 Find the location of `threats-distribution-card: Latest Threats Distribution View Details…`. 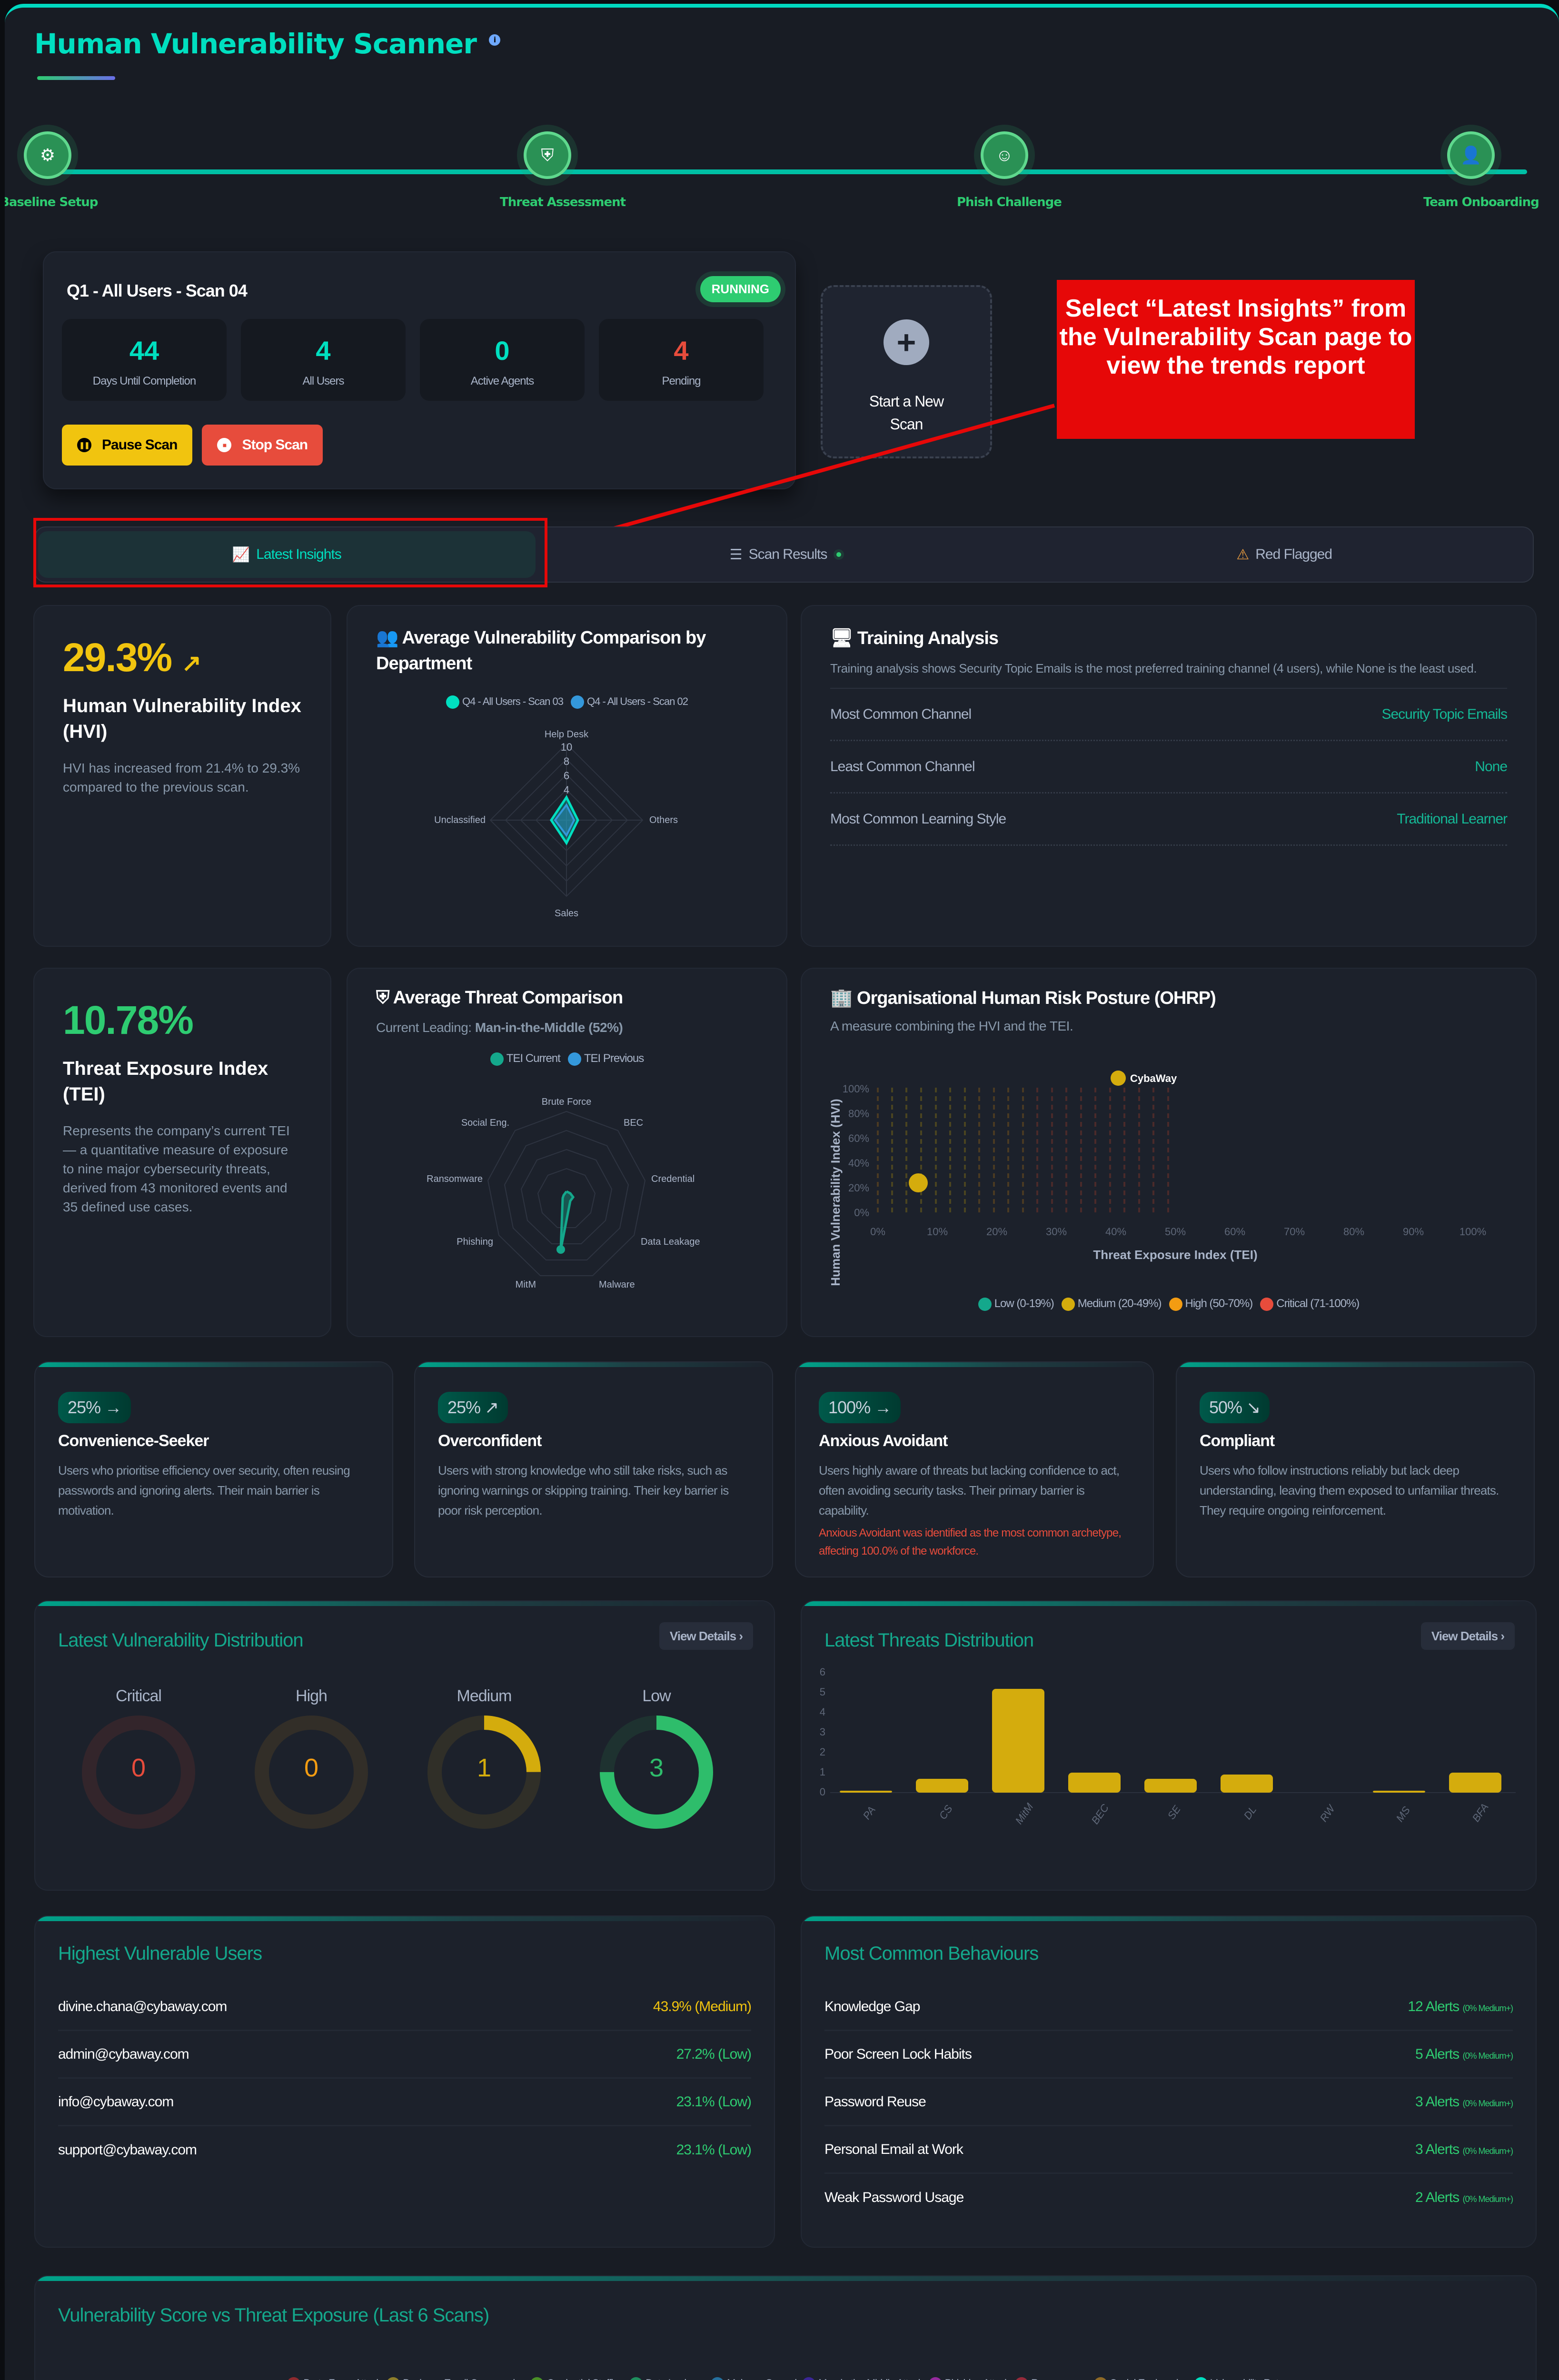

threats-distribution-card: Latest Threats Distribution View Details… is located at coordinates (1169, 1745).